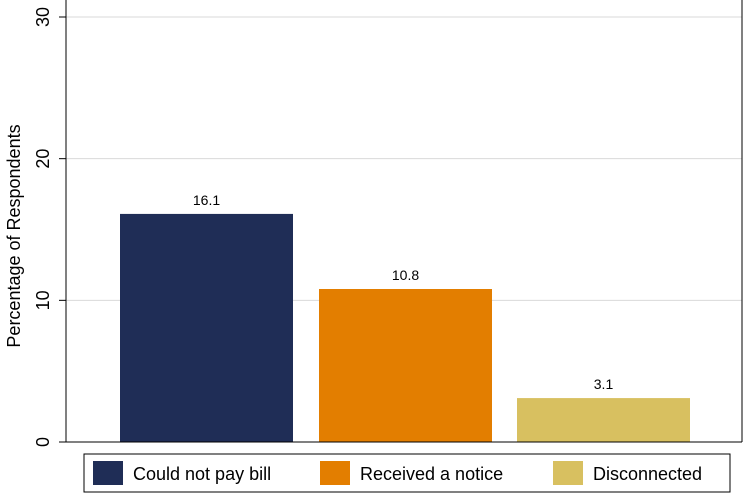  Describe the element at coordinates (405, 275) in the screenshot. I see `bar-value-label: 10.8` at that location.